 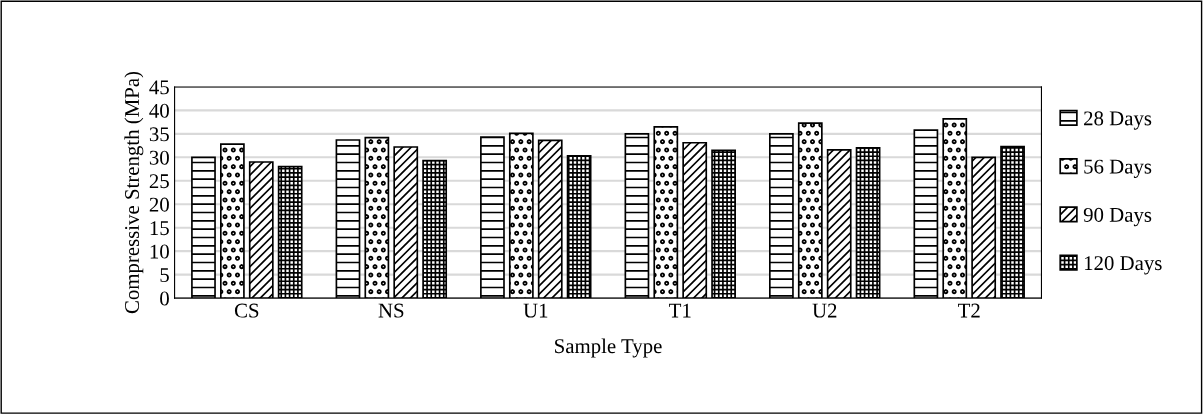 I want to click on legend-label: 120 Days, so click(x=1123, y=265).